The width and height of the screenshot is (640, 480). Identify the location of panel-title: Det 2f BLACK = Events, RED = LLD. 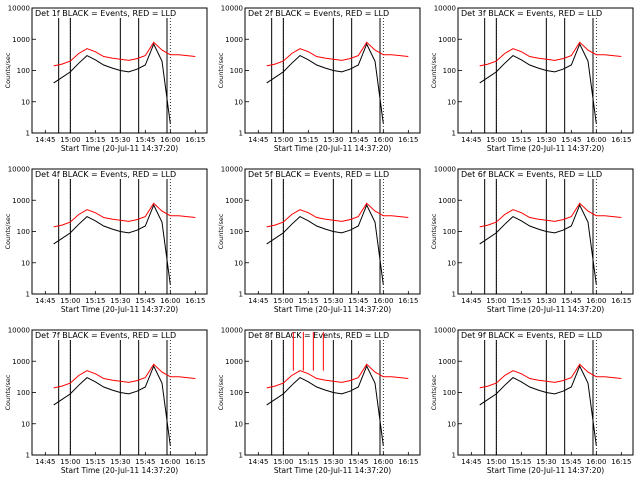
(318, 13).